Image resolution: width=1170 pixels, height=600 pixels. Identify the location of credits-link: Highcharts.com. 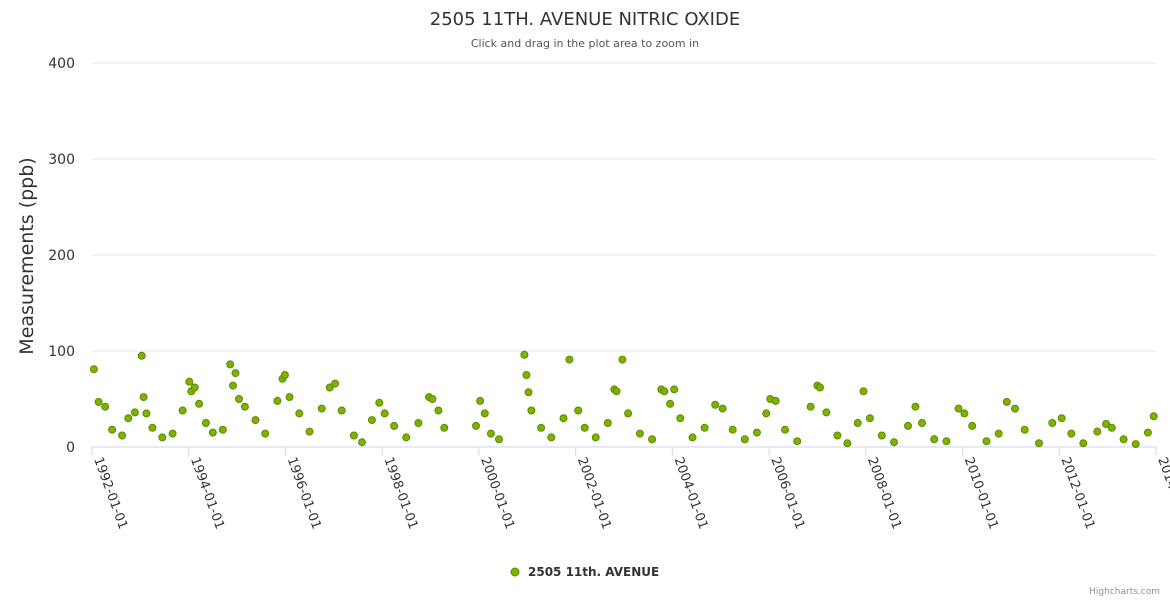
(1124, 592).